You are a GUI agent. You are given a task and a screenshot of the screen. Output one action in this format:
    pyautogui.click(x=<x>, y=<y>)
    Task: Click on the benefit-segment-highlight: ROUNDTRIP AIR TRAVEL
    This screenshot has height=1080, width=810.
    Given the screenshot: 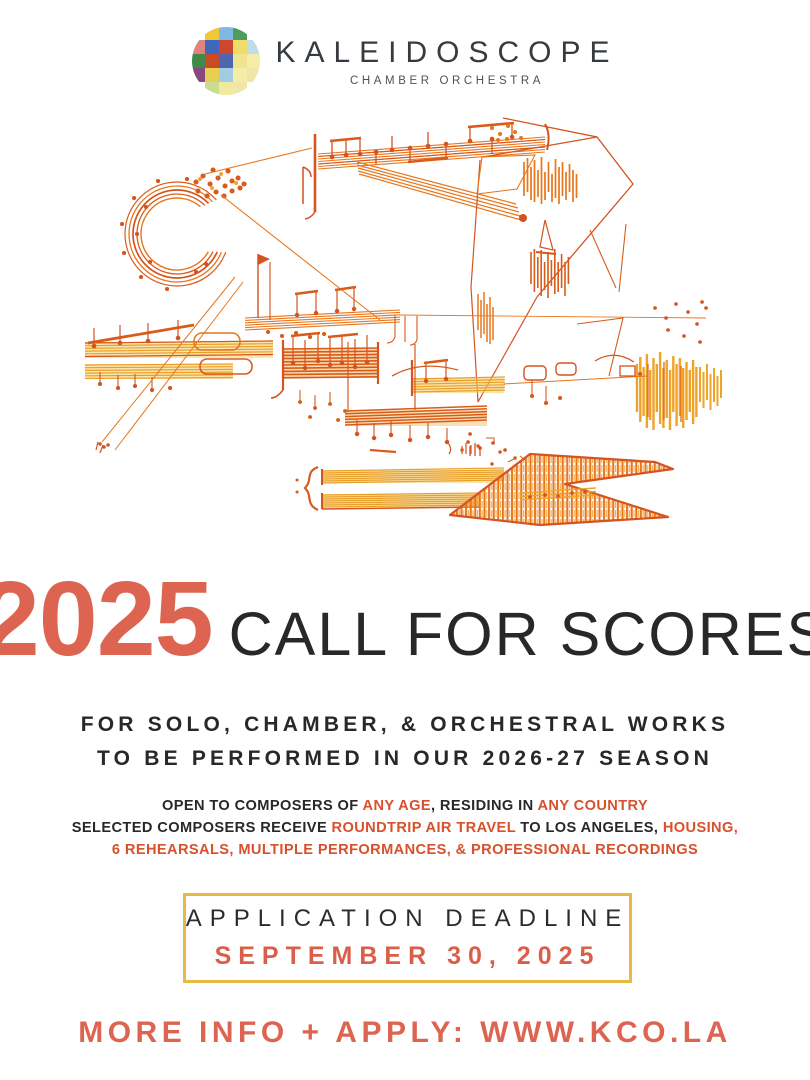 What is the action you would take?
    pyautogui.click(x=423, y=828)
    